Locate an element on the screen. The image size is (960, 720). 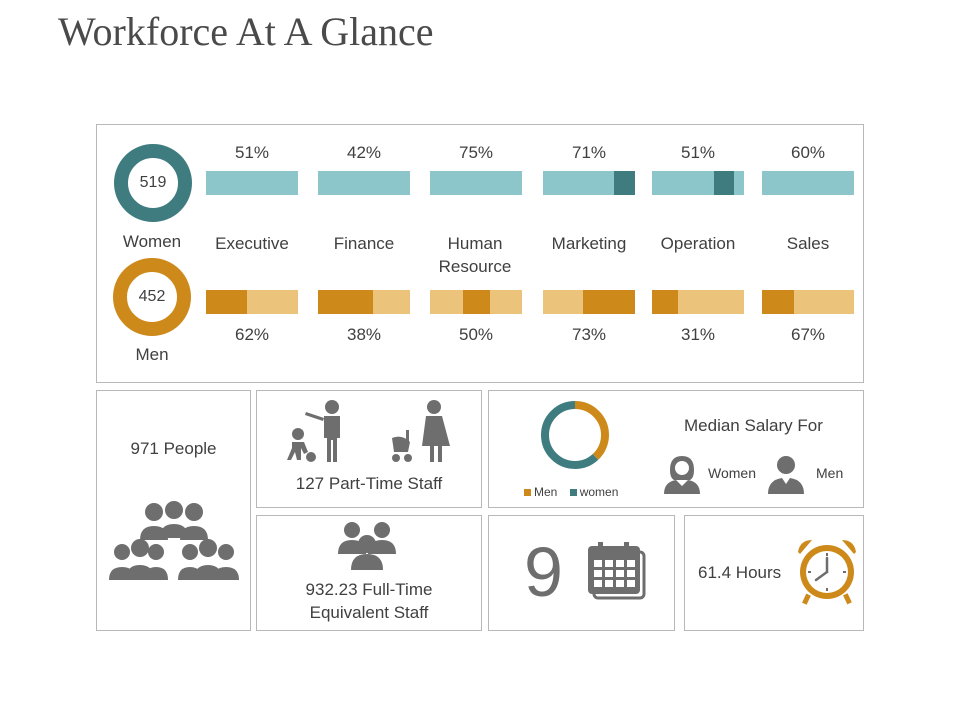
page-title: Workforce At A Glance is located at coordinates (246, 31).